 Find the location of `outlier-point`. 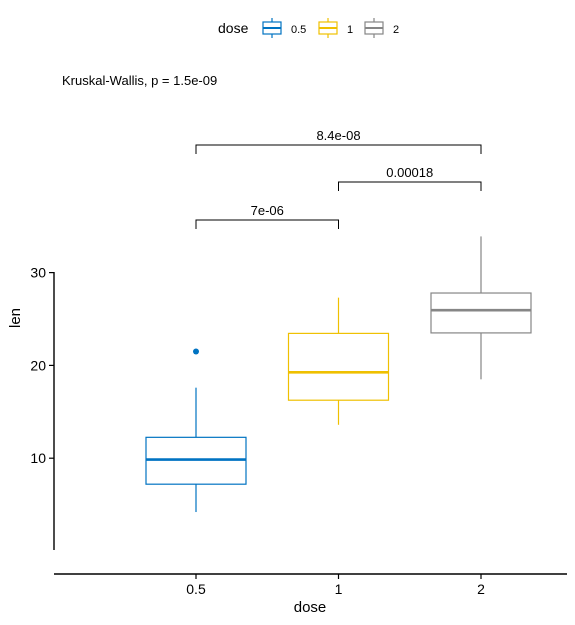

outlier-point is located at coordinates (196, 351).